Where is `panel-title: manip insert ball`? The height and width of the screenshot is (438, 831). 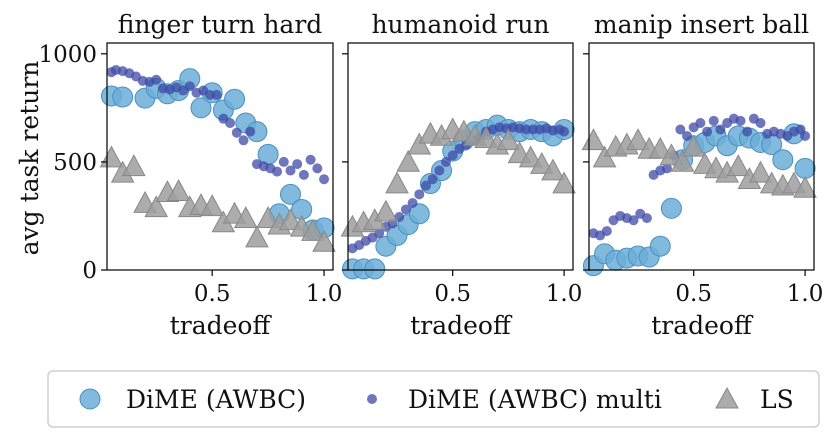
panel-title: manip insert ball is located at coordinates (701, 24).